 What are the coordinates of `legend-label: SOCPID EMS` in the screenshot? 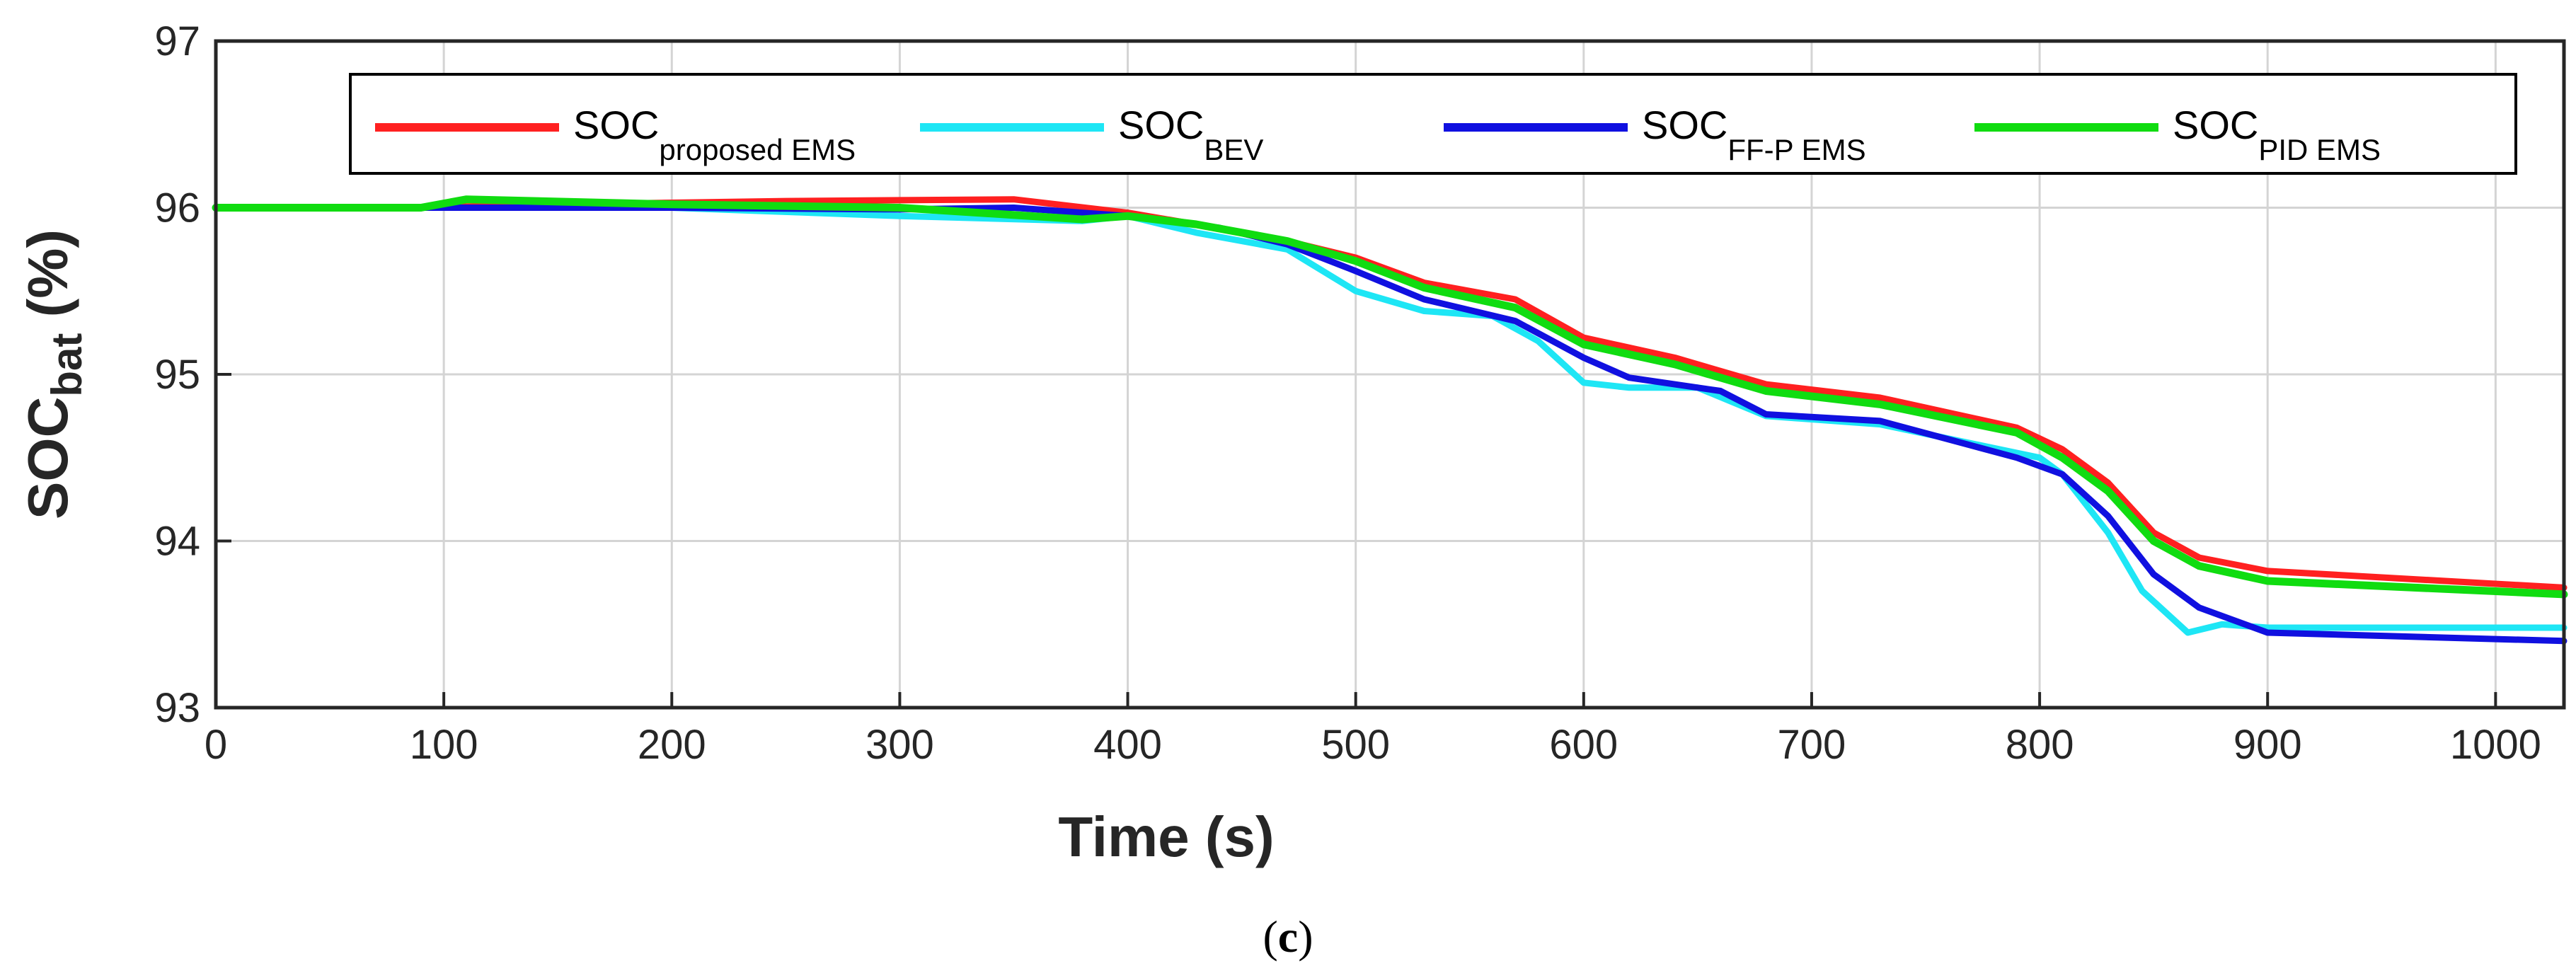 It's located at (2277, 134).